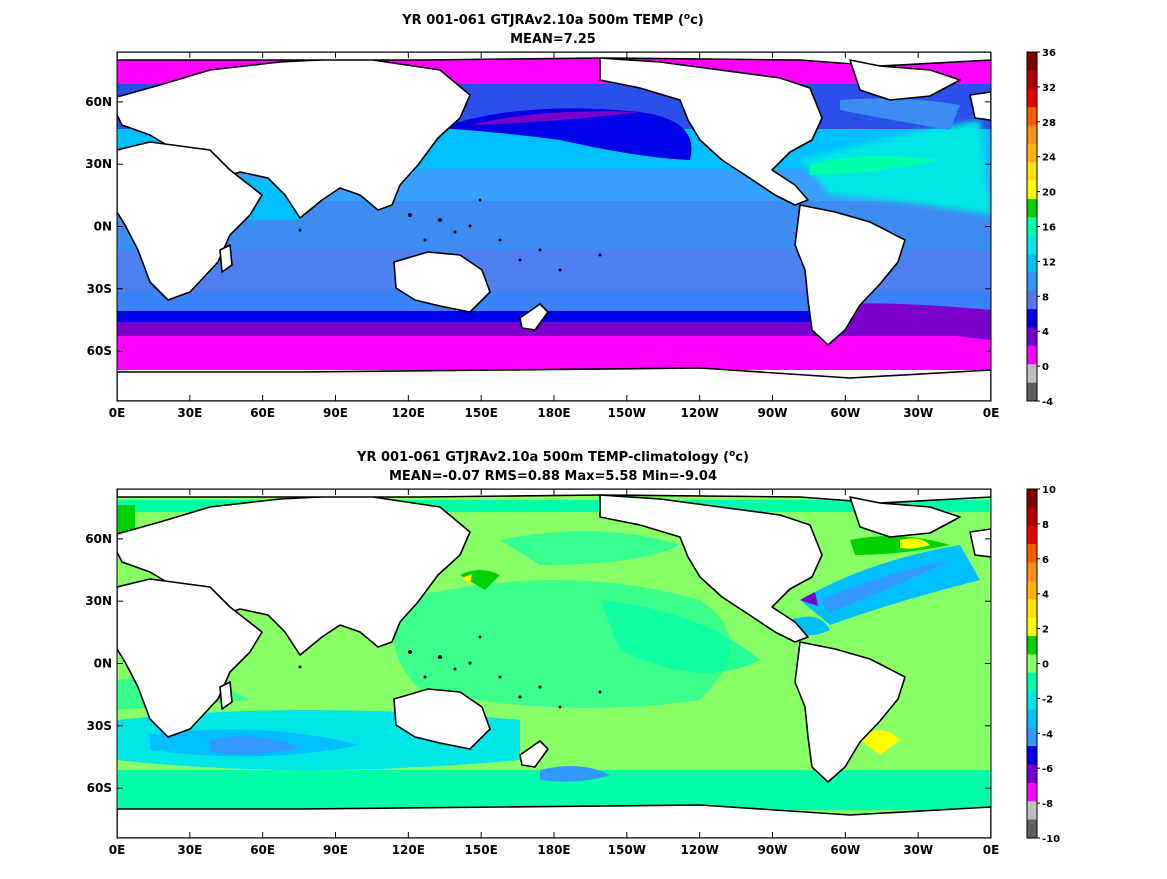 The height and width of the screenshot is (879, 1167). What do you see at coordinates (1047, 699) in the screenshot?
I see `colorbar-tick-label: -2` at bounding box center [1047, 699].